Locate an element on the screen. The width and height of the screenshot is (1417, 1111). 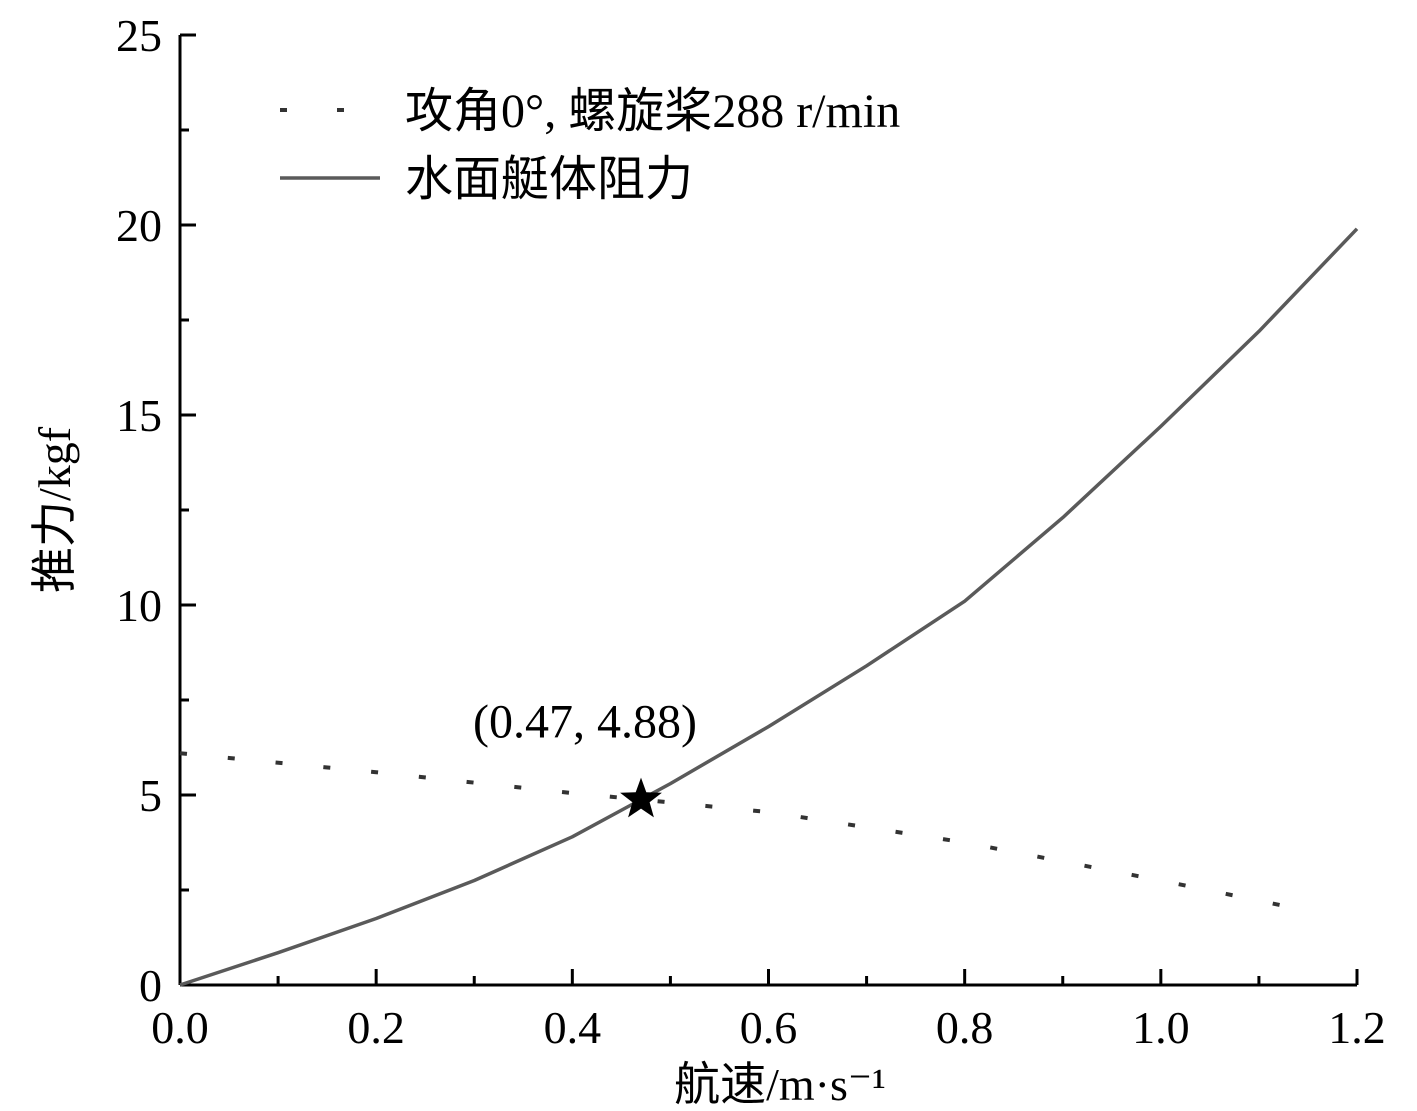
y-tick-label: 25 is located at coordinates (139, 35).